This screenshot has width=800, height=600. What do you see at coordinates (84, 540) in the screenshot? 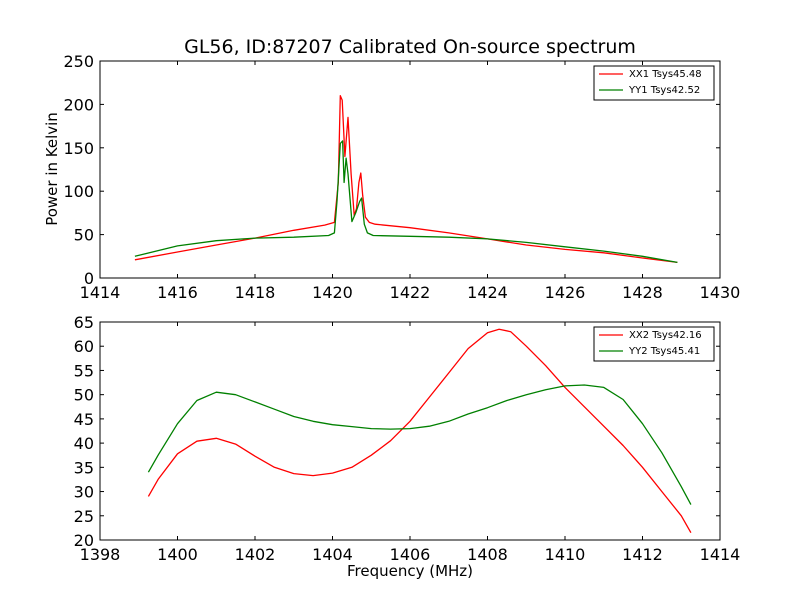
I see `bottom-y-tick-label-0: 20` at bounding box center [84, 540].